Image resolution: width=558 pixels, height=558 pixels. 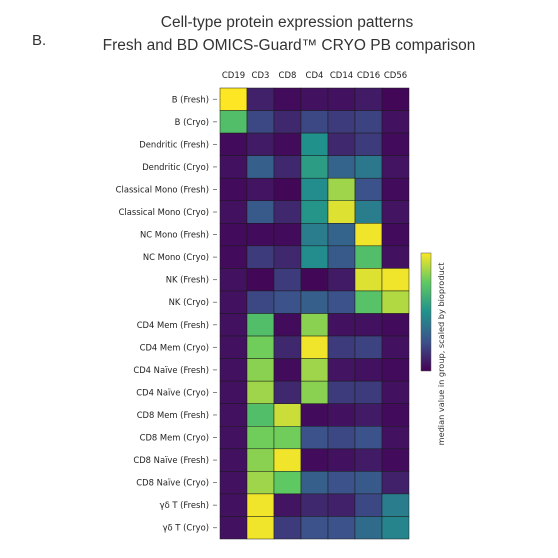 I want to click on row-label: NC Mono (Fresh), so click(x=174, y=235).